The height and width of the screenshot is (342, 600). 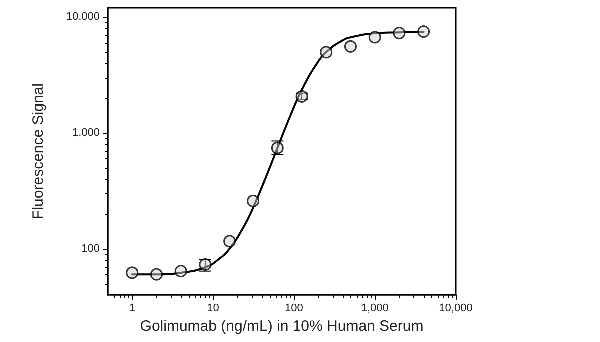 I want to click on y-tick-label: 10,000, so click(x=83, y=17).